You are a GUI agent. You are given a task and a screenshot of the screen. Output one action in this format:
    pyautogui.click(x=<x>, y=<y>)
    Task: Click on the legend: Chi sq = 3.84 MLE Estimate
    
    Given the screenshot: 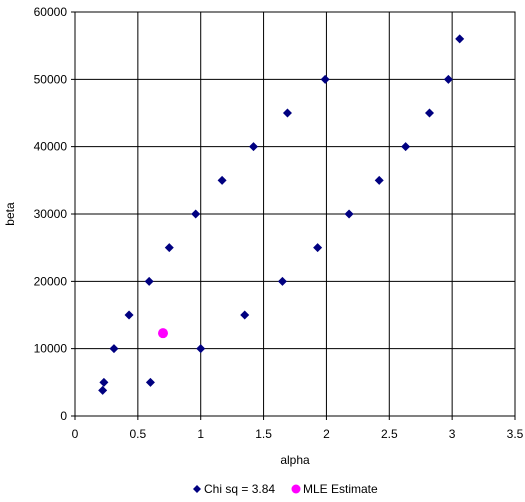 What is the action you would take?
    pyautogui.click(x=285, y=489)
    